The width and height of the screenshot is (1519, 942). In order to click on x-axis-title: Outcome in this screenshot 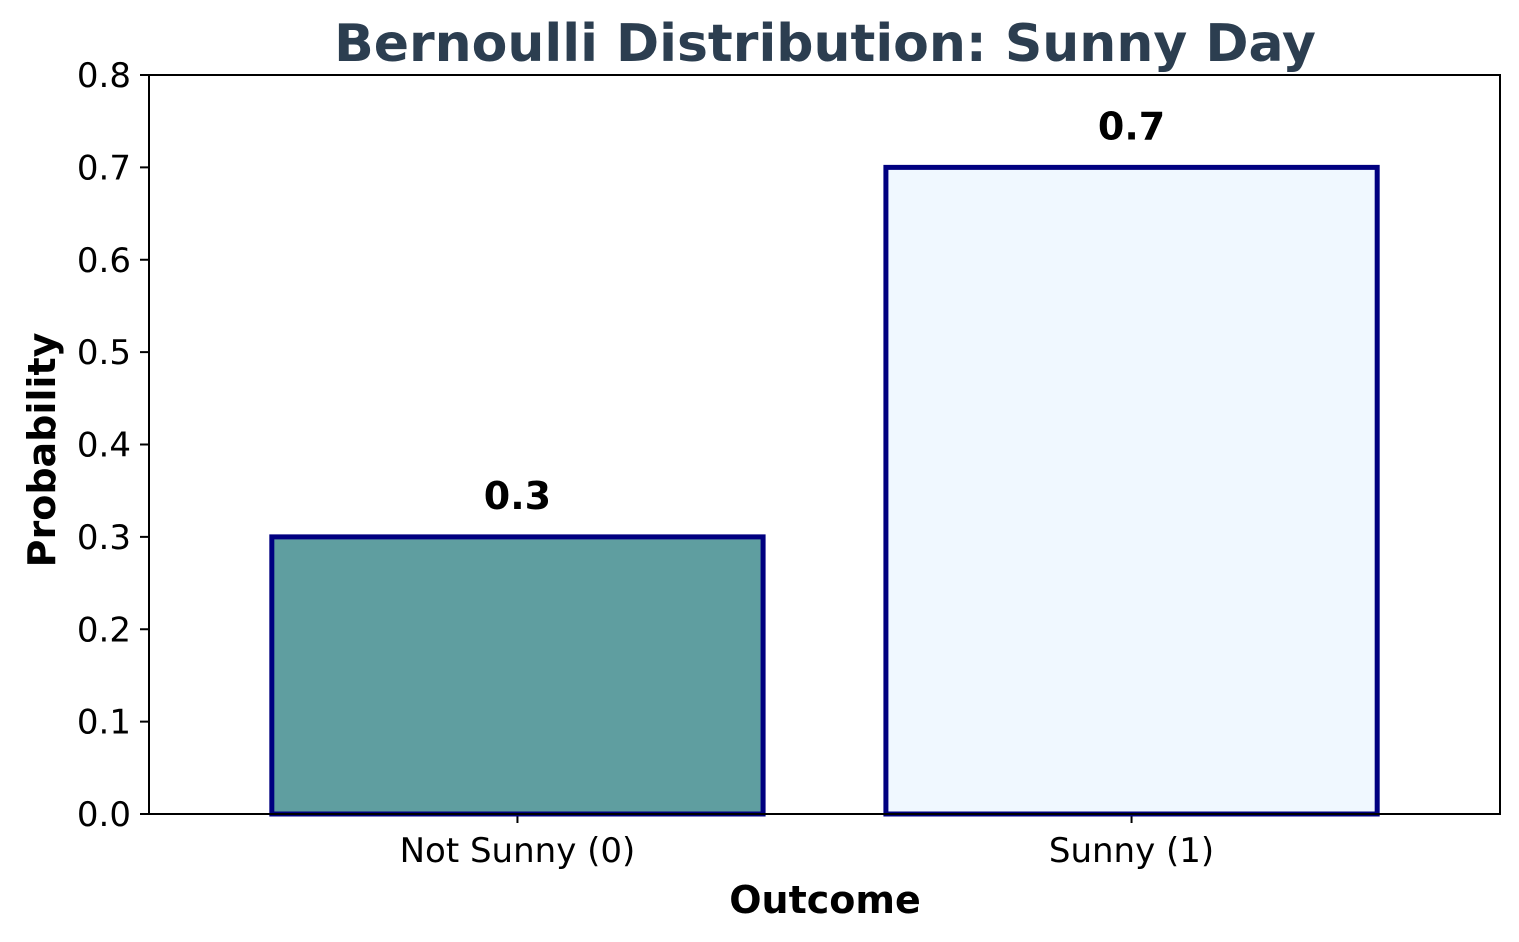, I will do `click(825, 900)`.